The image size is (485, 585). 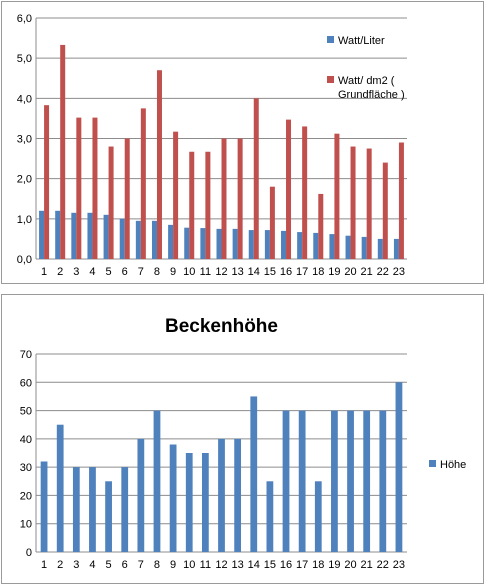 What do you see at coordinates (361, 41) in the screenshot?
I see `legend-label: Watt/Liter` at bounding box center [361, 41].